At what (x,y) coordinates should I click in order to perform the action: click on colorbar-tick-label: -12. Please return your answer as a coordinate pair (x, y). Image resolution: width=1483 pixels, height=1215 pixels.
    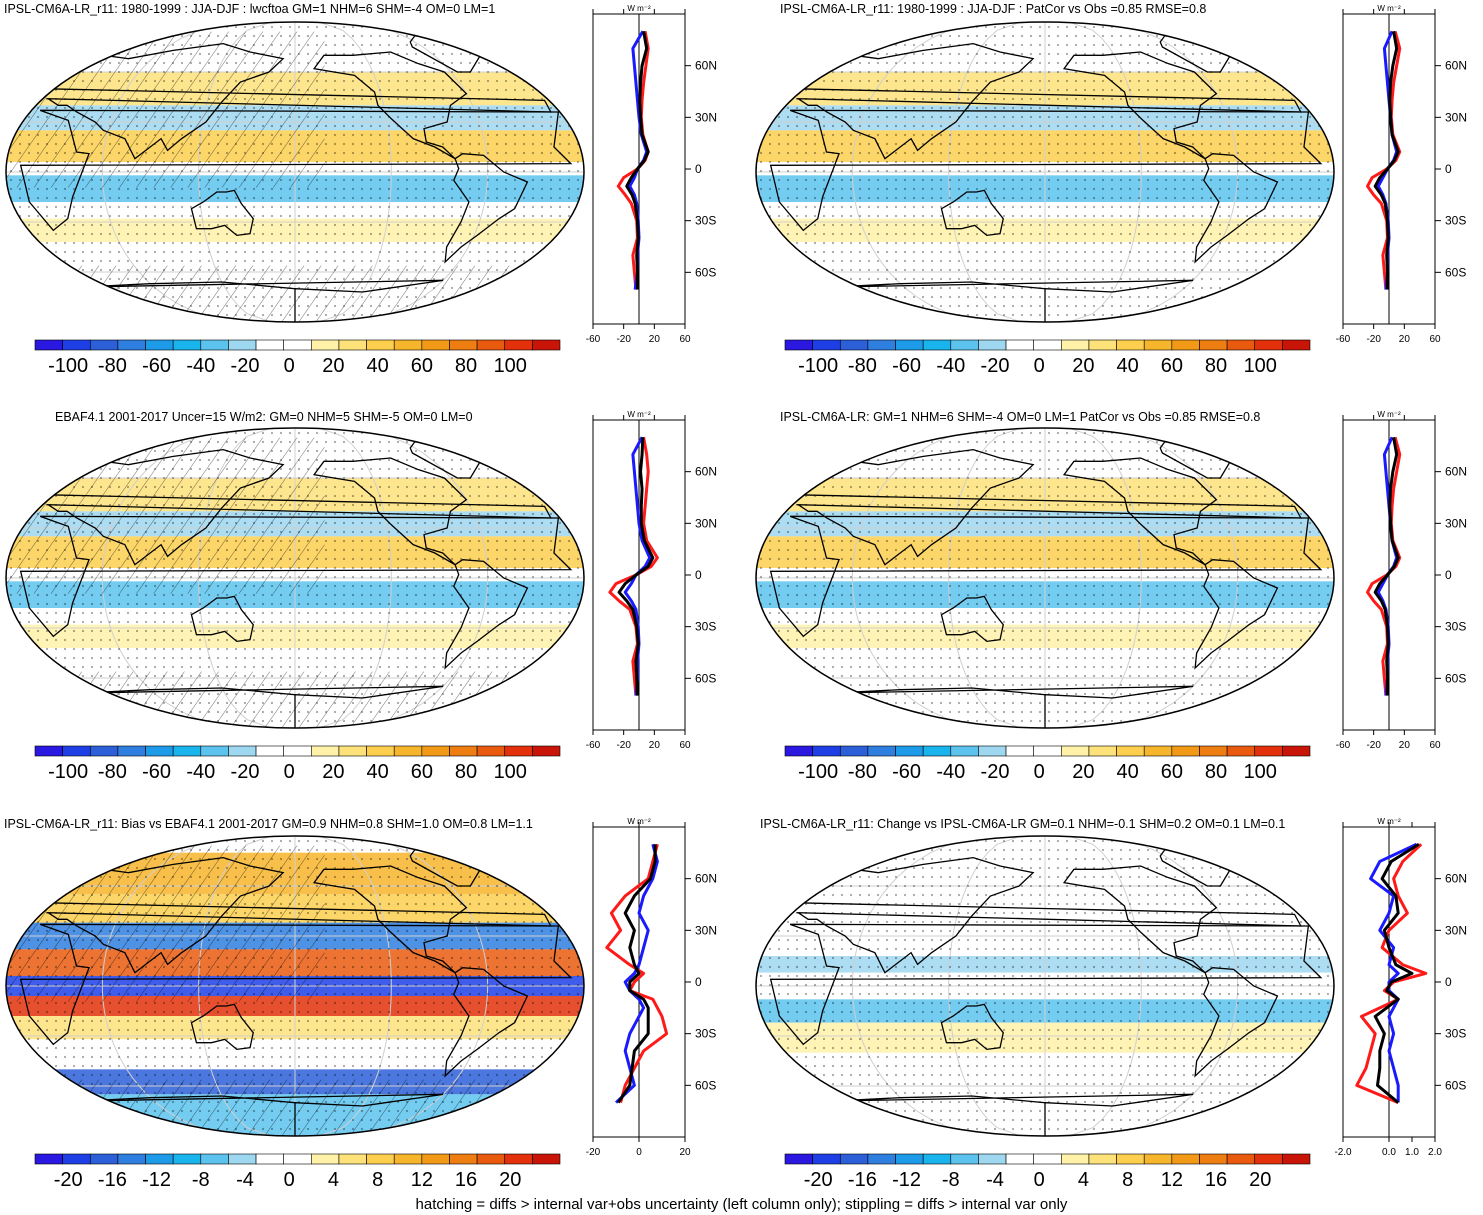
    Looking at the image, I should click on (906, 1180).